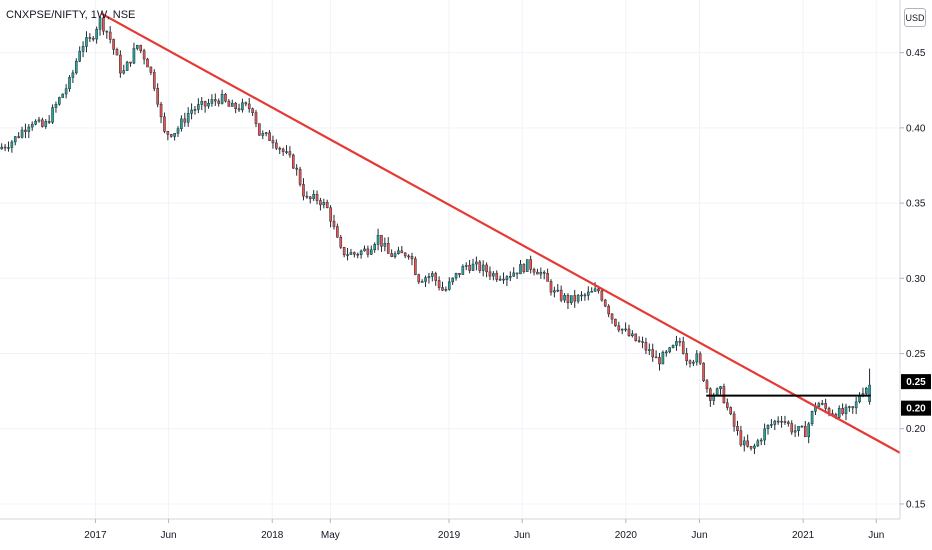 This screenshot has height=550, width=932. I want to click on time-tick-label: 2019, so click(449, 535).